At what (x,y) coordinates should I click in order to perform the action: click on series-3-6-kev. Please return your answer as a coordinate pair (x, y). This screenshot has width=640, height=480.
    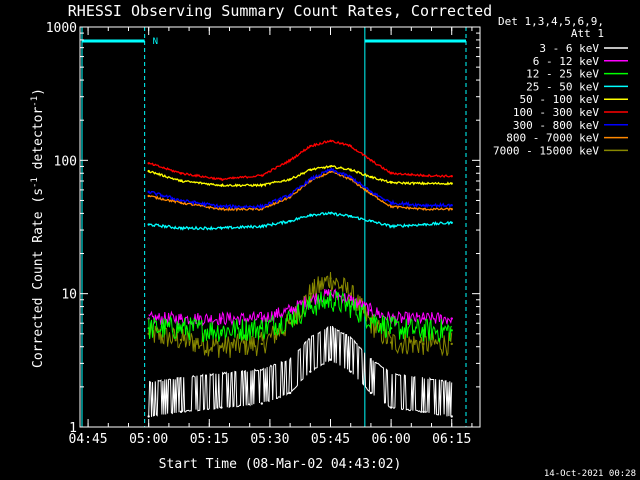
    Looking at the image, I should click on (300, 371).